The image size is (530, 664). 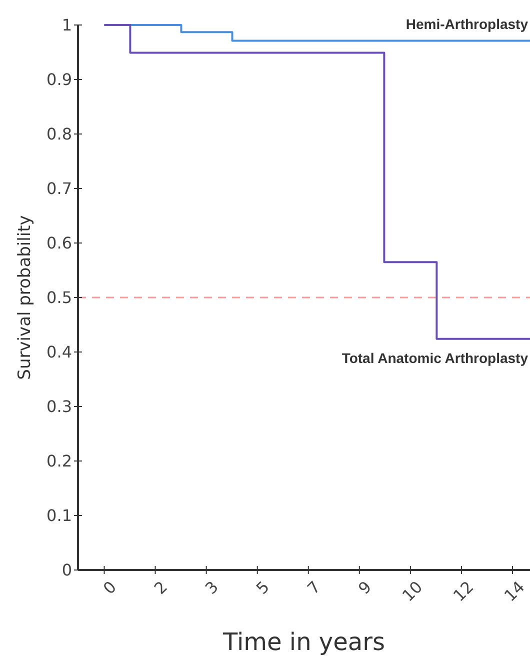 I want to click on x-tick-label: 3, so click(x=211, y=587).